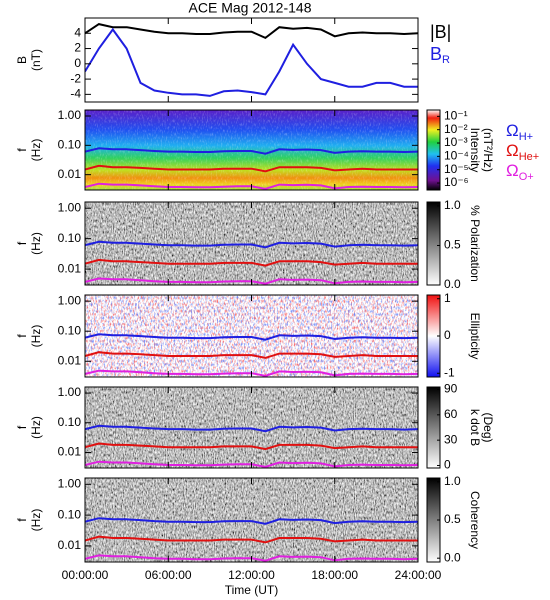  I want to click on legend-label: |B|, so click(440, 32).